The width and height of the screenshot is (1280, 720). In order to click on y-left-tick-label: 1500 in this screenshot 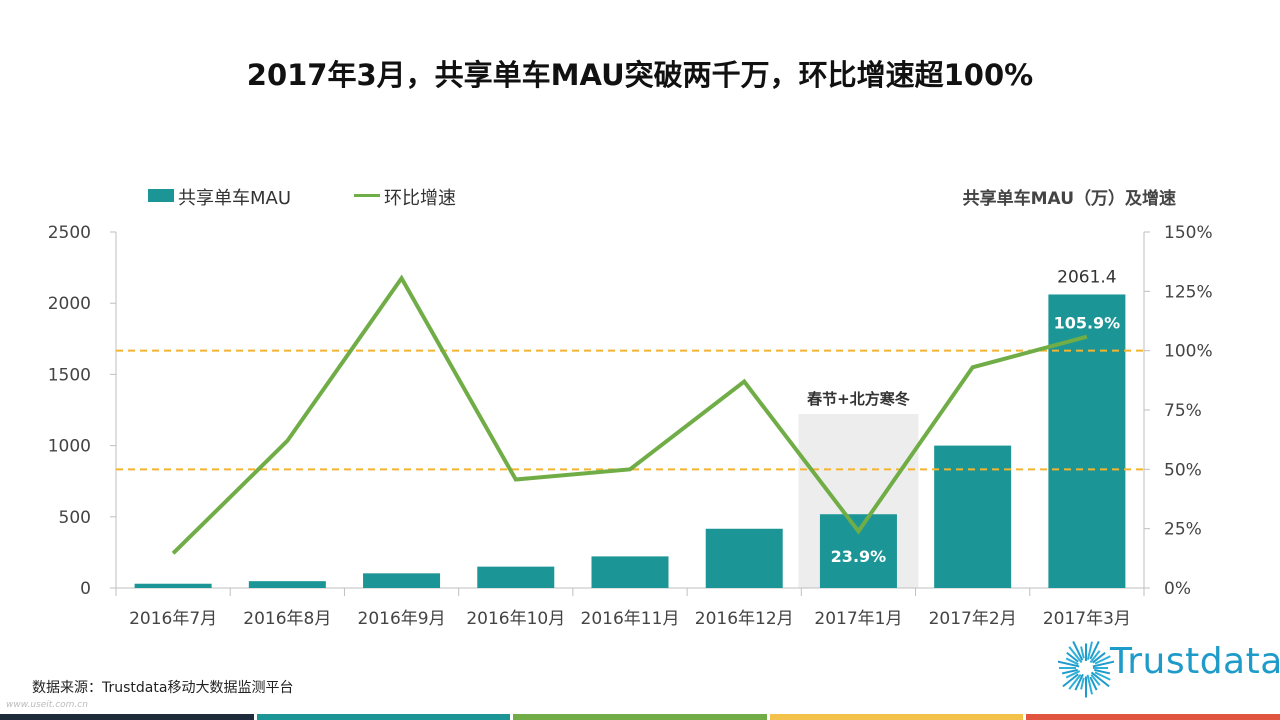, I will do `click(69, 375)`.